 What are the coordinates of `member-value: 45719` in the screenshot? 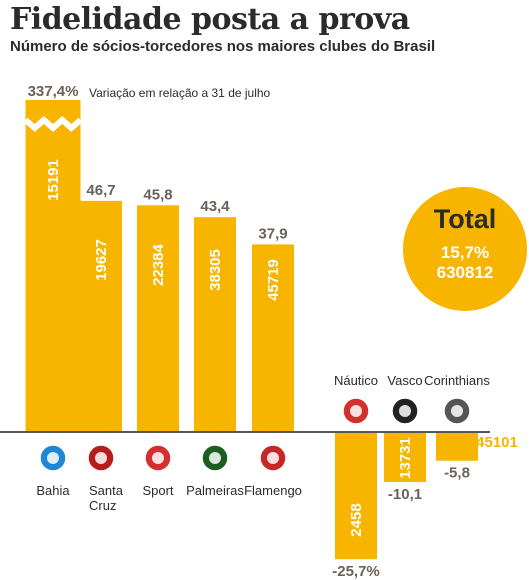 It's located at (273, 280).